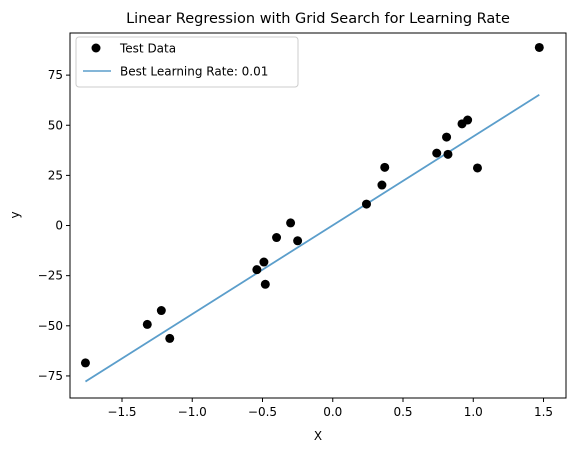 The image size is (574, 453). What do you see at coordinates (147, 49) in the screenshot?
I see `legend-label-test-data: Test Data` at bounding box center [147, 49].